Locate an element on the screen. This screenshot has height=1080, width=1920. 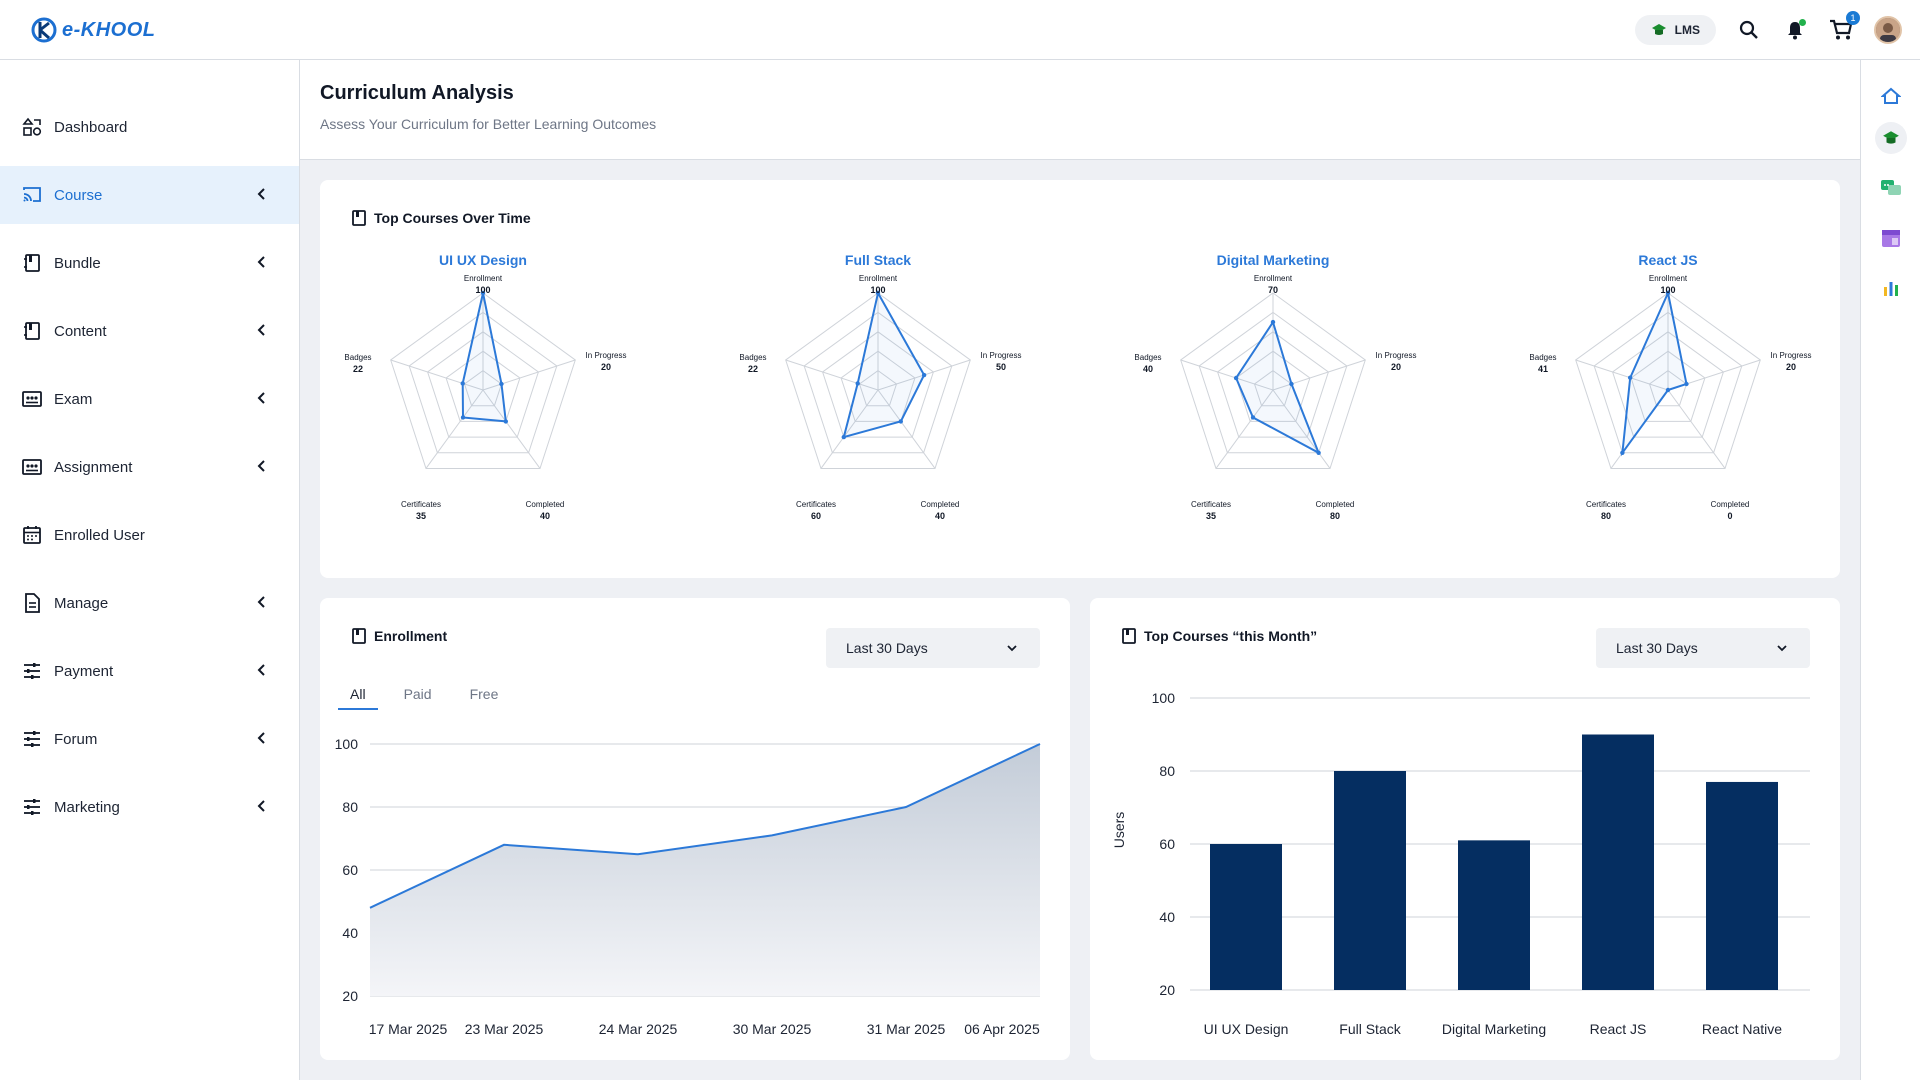
sidebar-item-exam: Exam is located at coordinates (149, 399).